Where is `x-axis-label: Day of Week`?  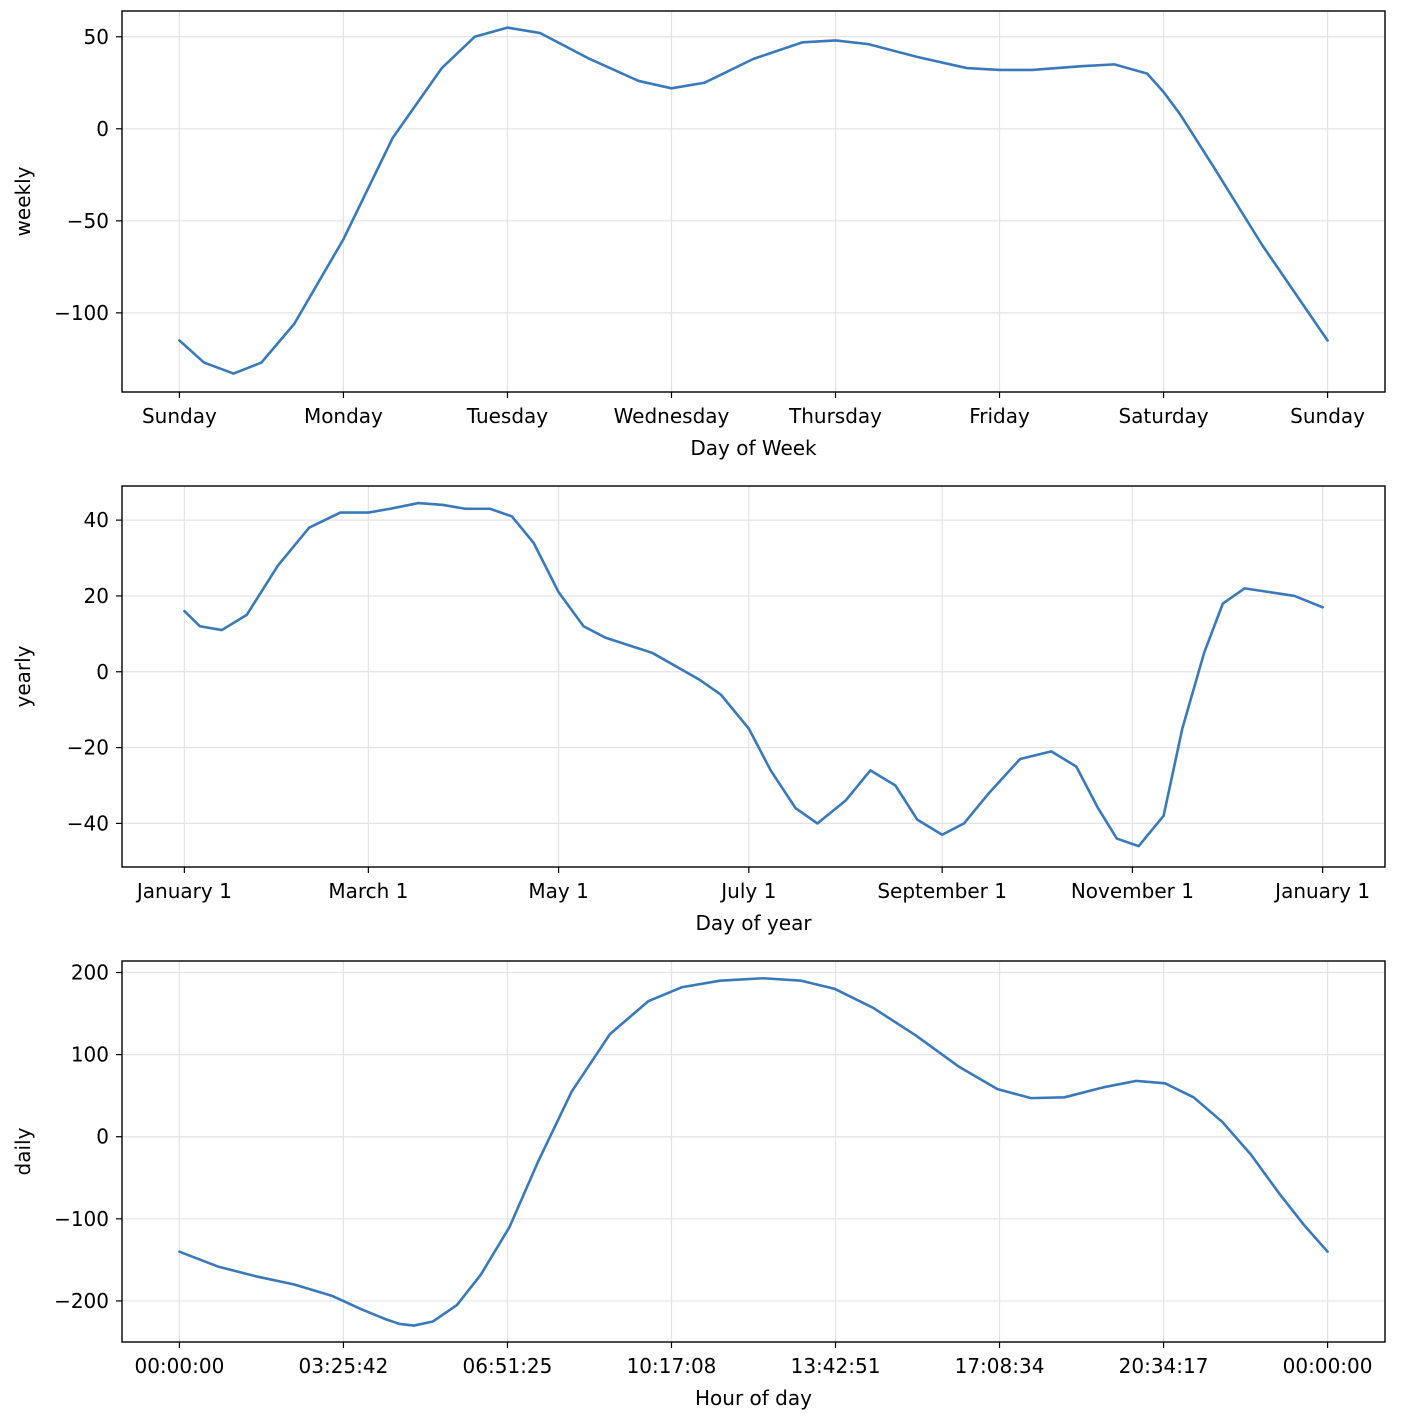 x-axis-label: Day of Week is located at coordinates (753, 448).